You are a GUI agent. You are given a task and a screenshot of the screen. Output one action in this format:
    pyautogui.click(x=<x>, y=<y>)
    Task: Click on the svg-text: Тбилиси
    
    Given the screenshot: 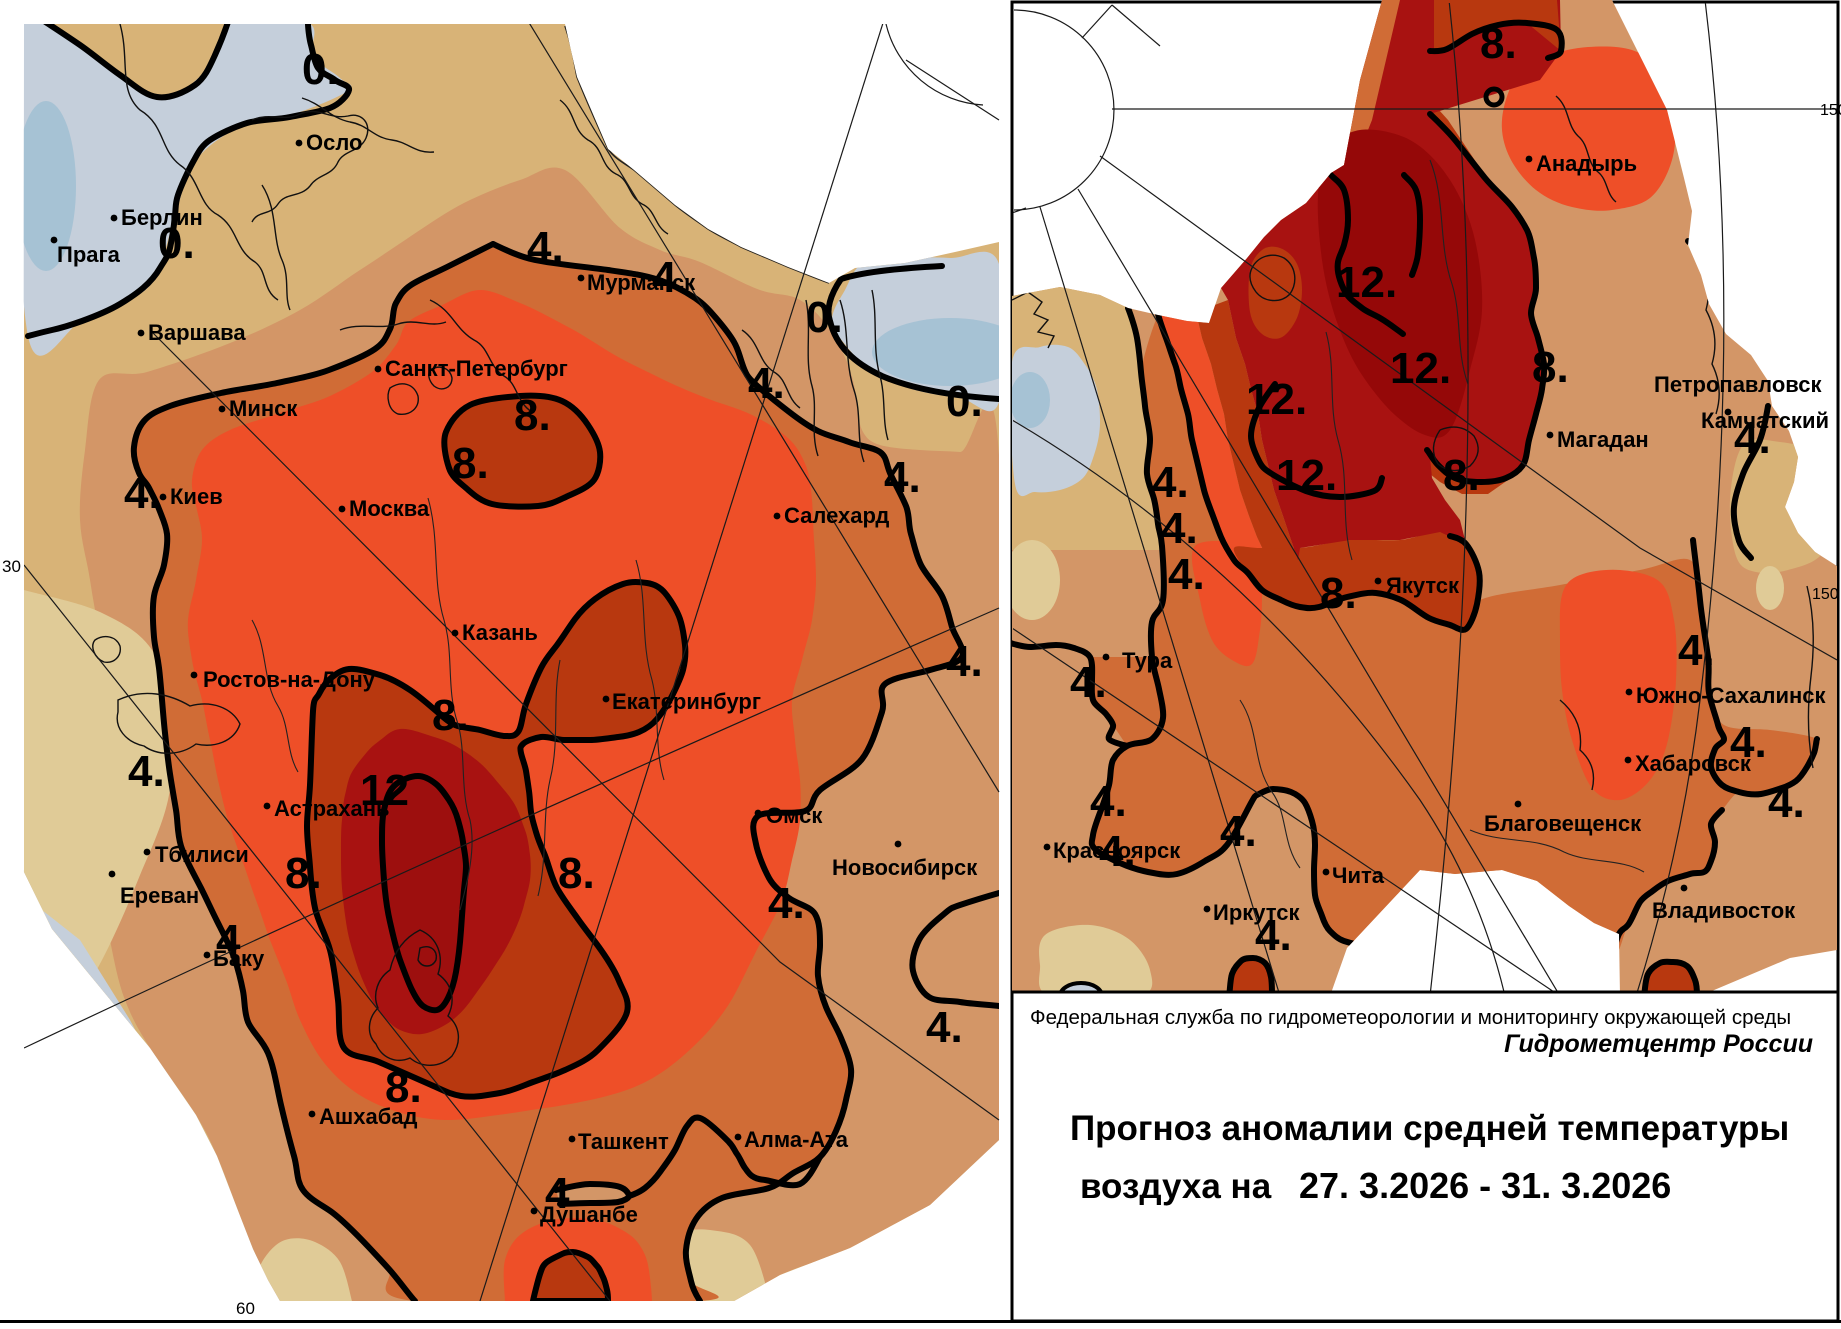 What is the action you would take?
    pyautogui.click(x=202, y=854)
    